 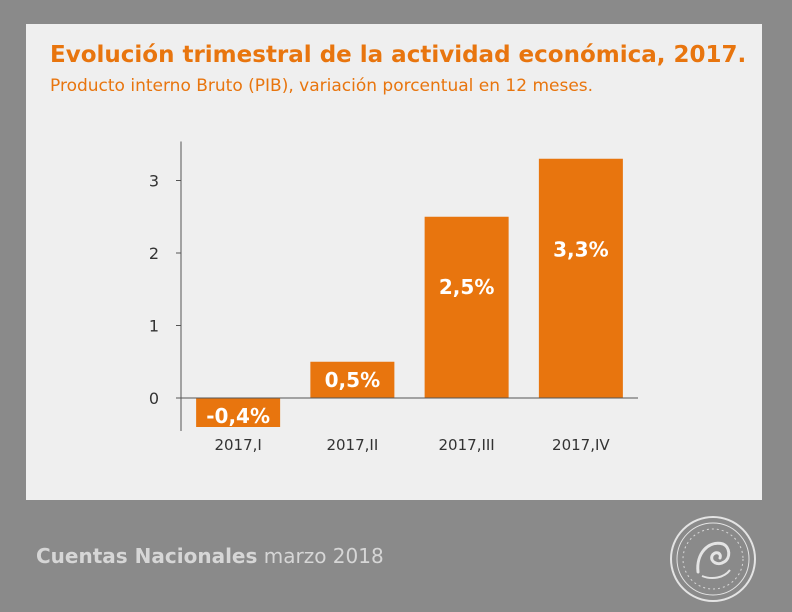 What do you see at coordinates (713, 559) in the screenshot?
I see `seal-logo` at bounding box center [713, 559].